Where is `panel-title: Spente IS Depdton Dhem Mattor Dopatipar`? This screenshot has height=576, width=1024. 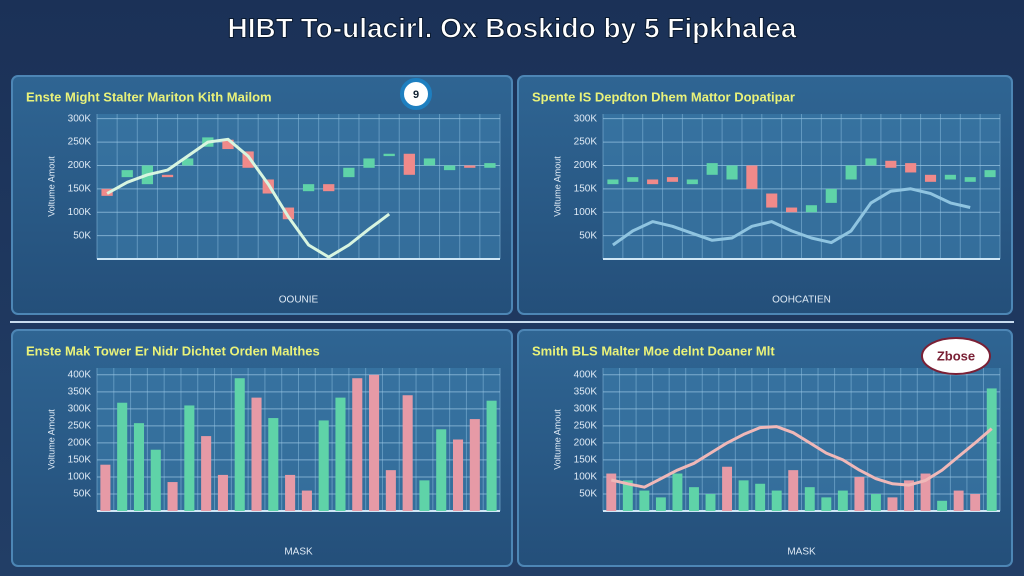 panel-title: Spente IS Depdton Dhem Mattor Dopatipar is located at coordinates (663, 96).